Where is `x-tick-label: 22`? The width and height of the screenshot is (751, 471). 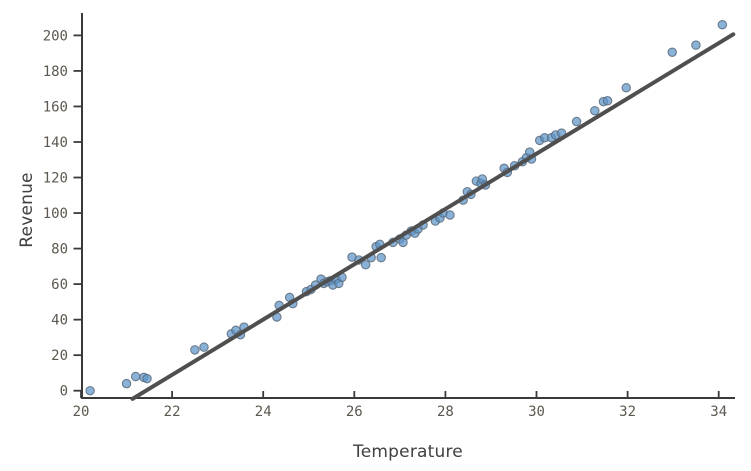 x-tick-label: 22 is located at coordinates (172, 412).